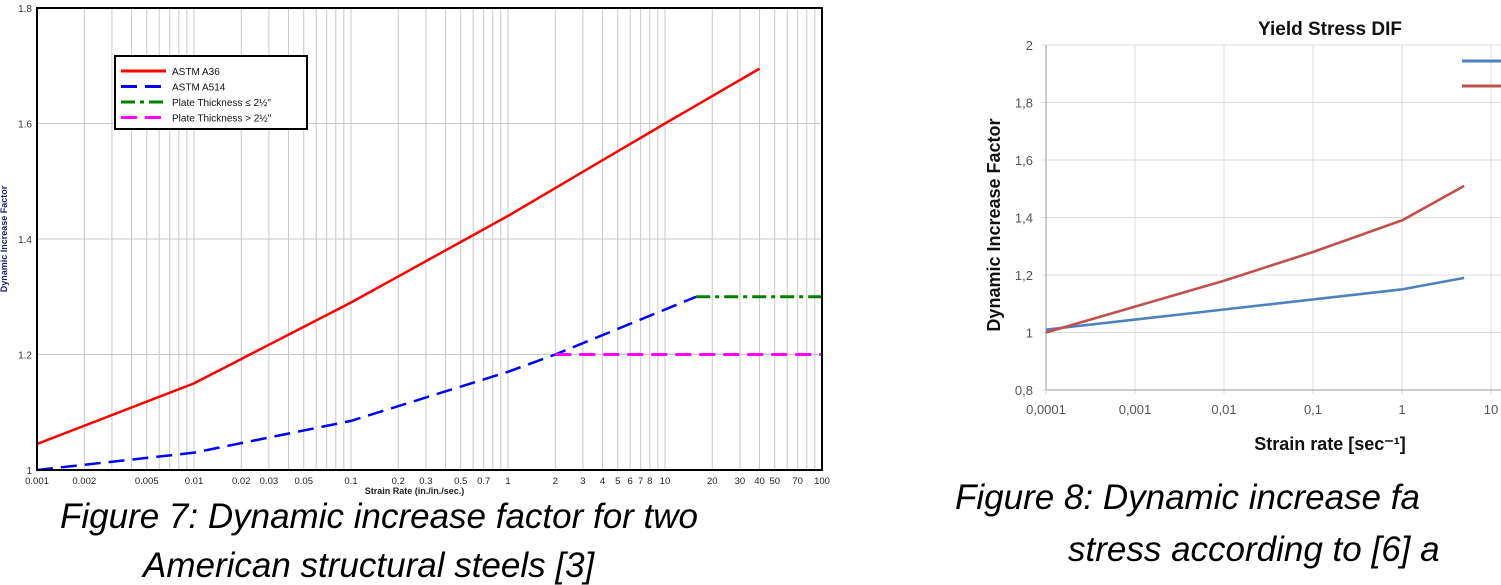 The image size is (1501, 585). I want to click on legend-label-4: Plate Thickness > 2½", so click(222, 119).